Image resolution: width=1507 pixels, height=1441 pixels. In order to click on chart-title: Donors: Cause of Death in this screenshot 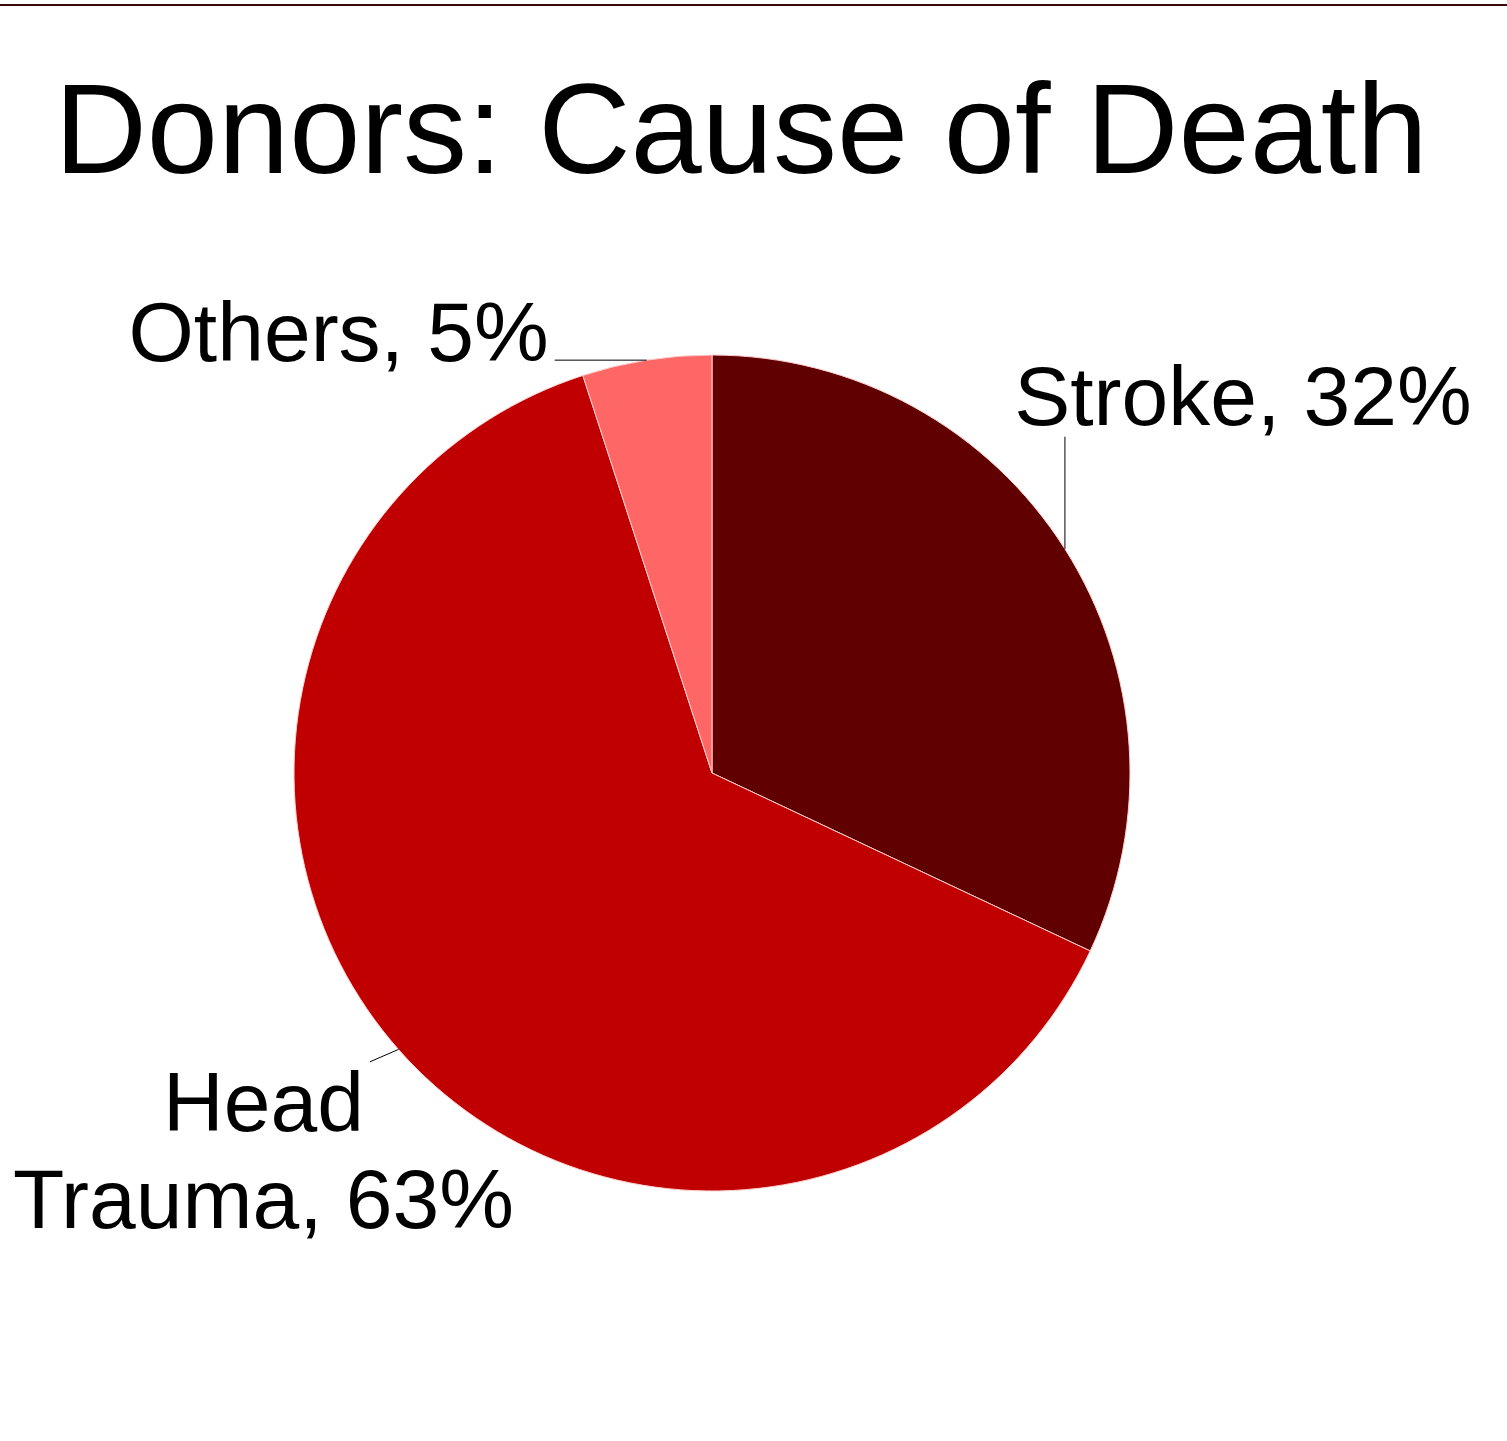, I will do `click(741, 128)`.